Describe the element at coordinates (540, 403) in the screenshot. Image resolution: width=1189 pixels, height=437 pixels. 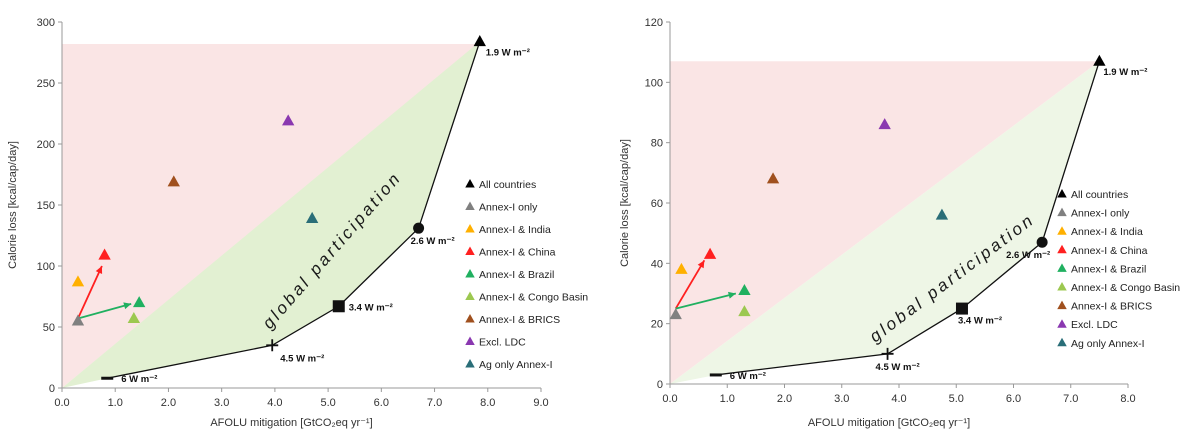
I see `x-tick-label: 9.0` at that location.